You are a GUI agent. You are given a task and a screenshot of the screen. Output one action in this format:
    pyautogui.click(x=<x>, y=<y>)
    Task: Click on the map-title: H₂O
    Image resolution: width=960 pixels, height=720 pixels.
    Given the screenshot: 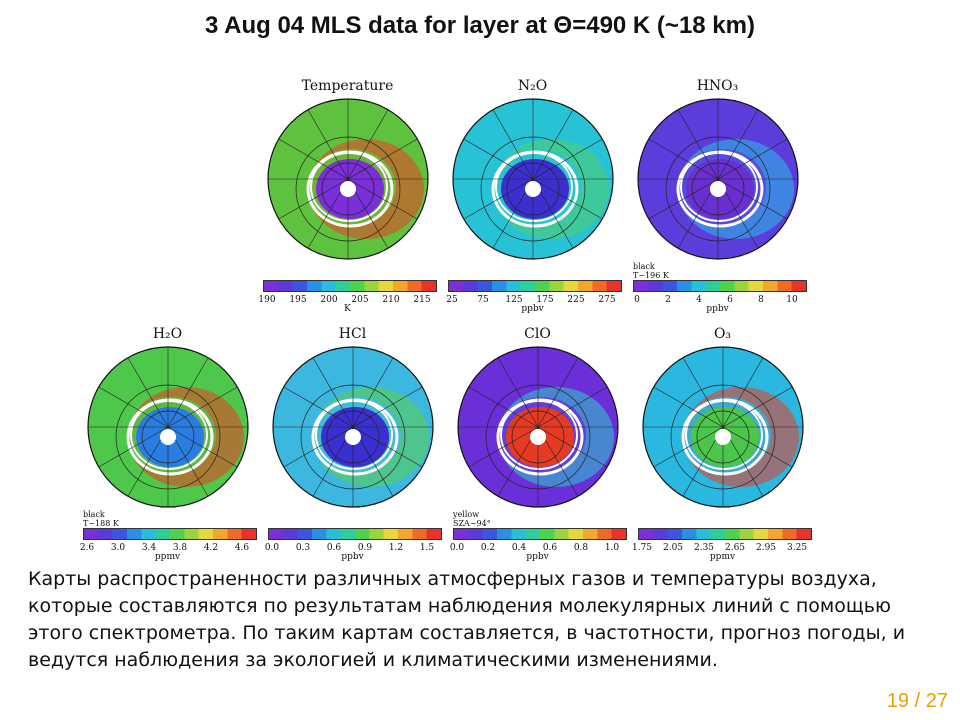 What is the action you would take?
    pyautogui.click(x=167, y=334)
    